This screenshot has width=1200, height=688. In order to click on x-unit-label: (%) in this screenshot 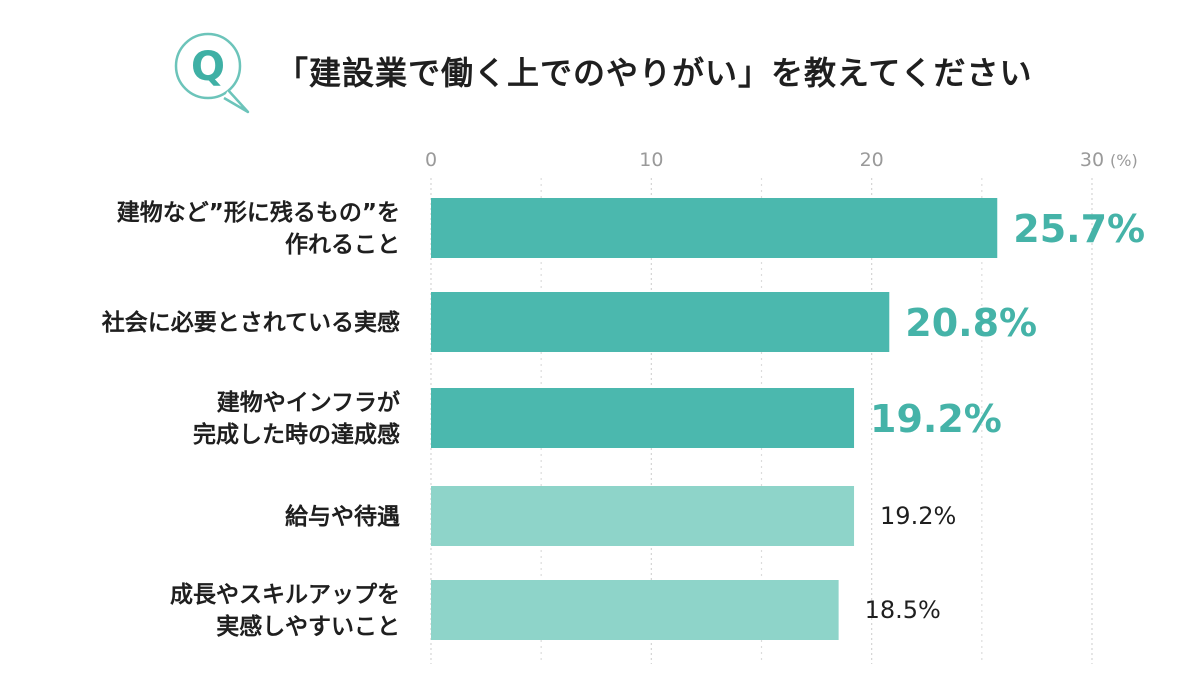, I will do `click(1124, 160)`.